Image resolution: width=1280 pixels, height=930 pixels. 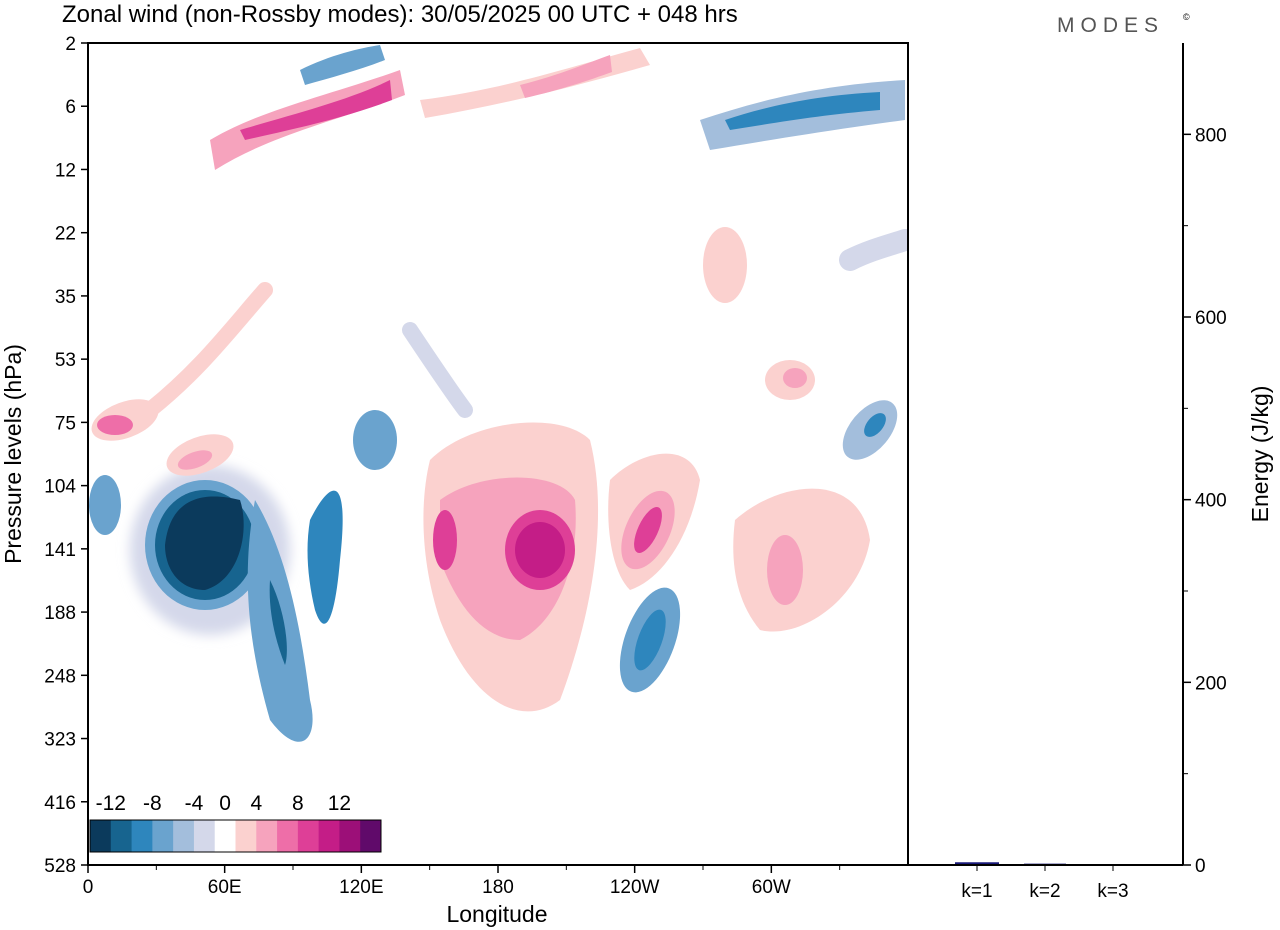 I want to click on energy-category-label: k=2, so click(x=1044, y=891).